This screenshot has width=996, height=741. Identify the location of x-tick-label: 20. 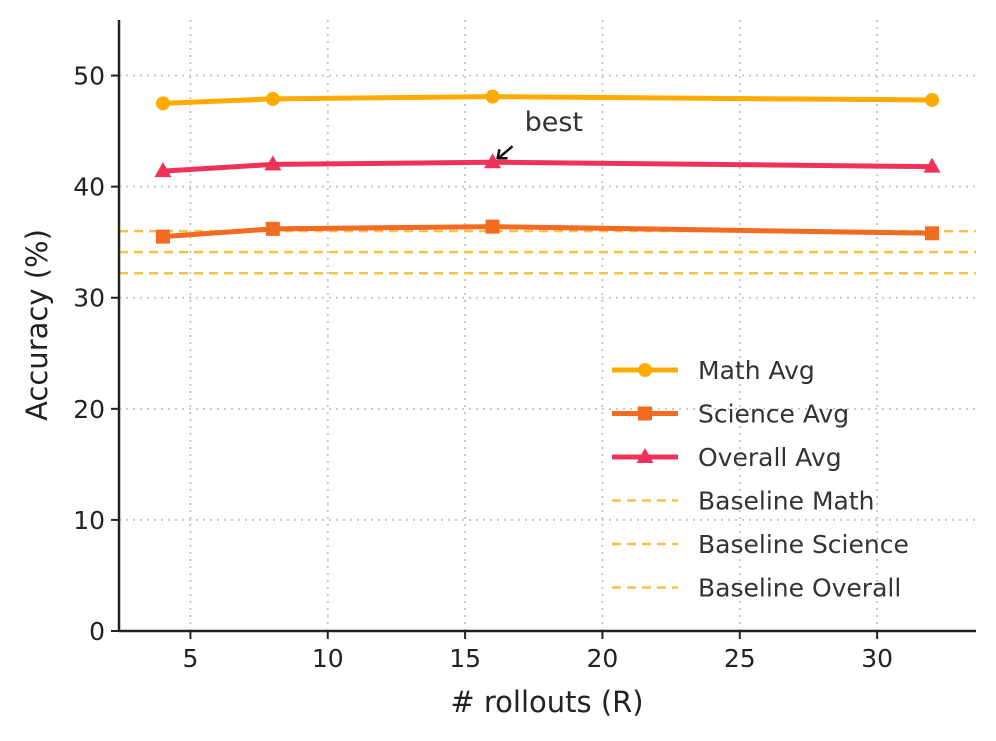
(603, 658).